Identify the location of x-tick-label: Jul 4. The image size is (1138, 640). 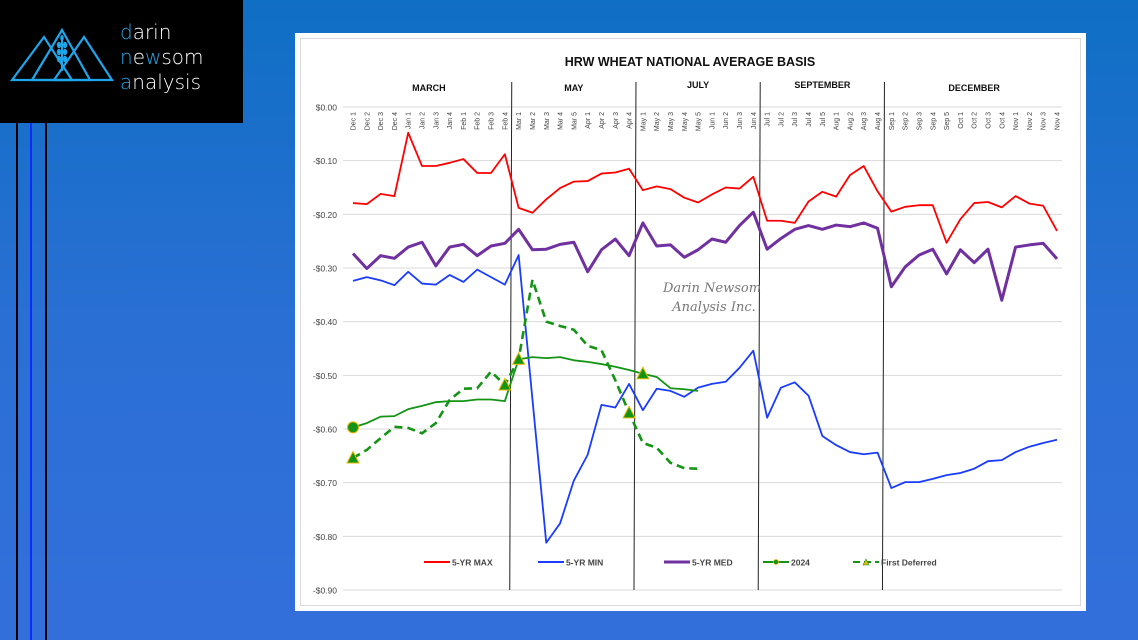
(809, 119).